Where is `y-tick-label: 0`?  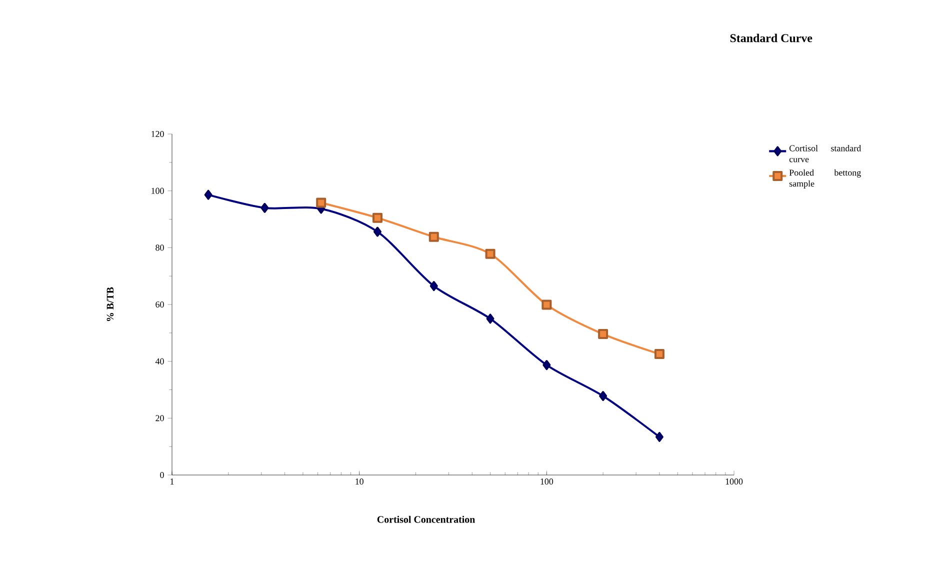
y-tick-label: 0 is located at coordinates (162, 475).